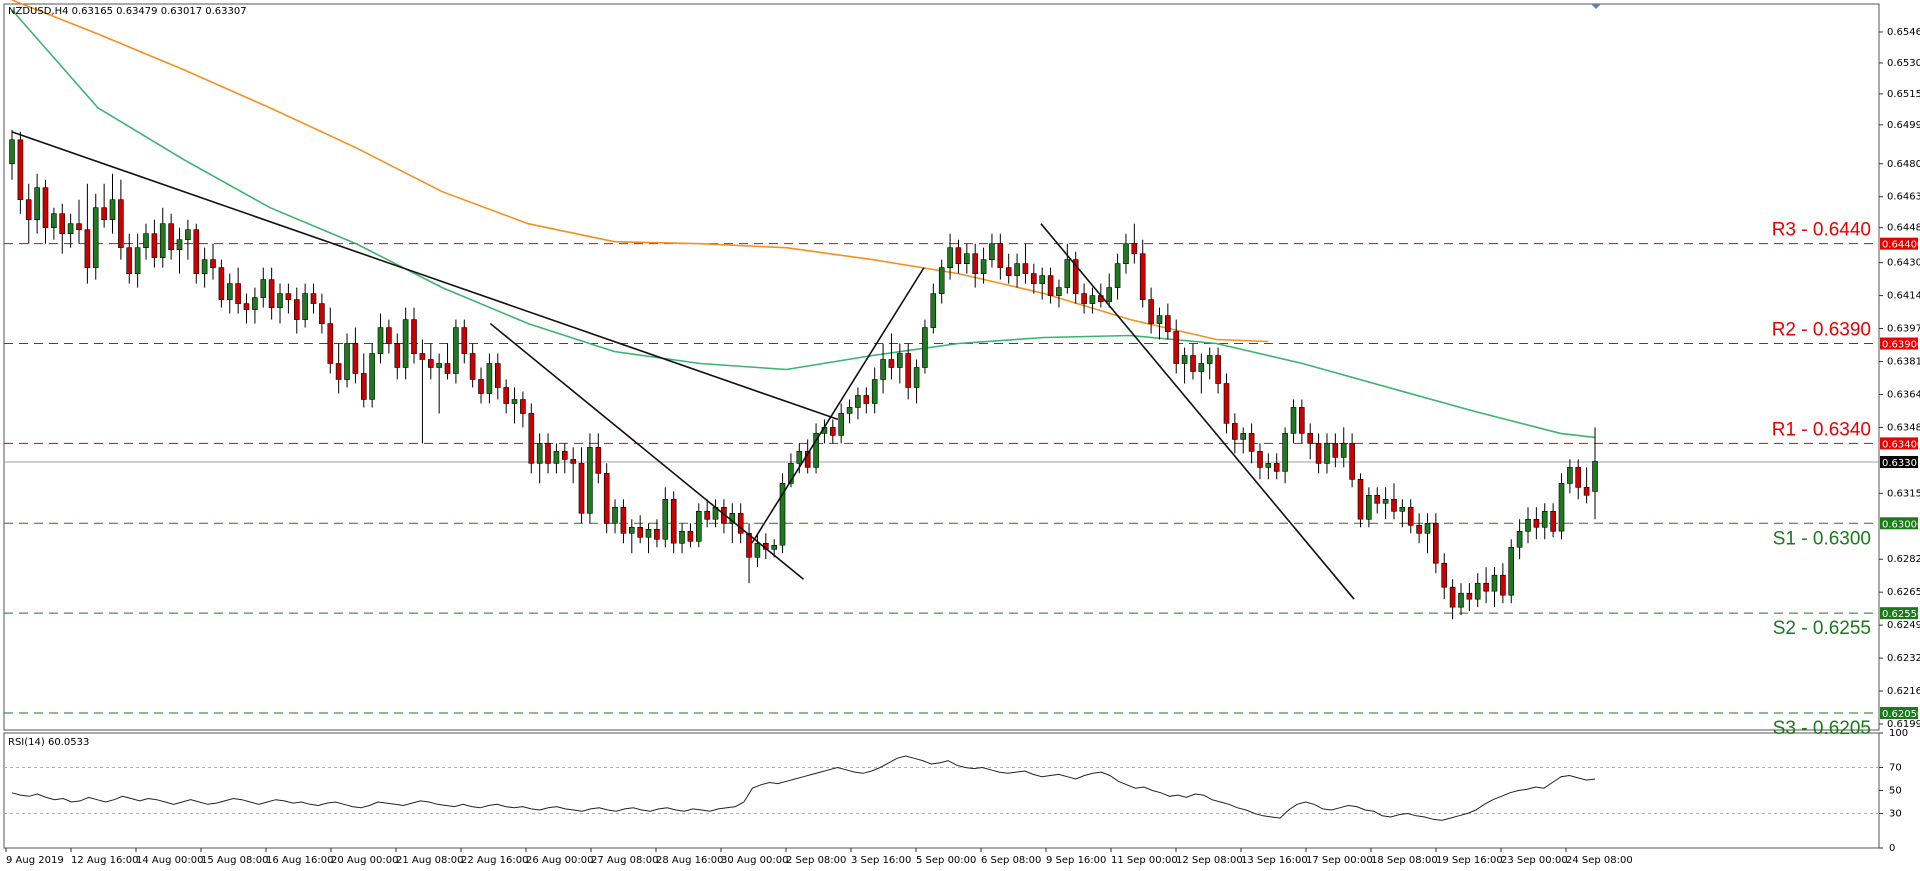 This screenshot has width=1920, height=871. I want to click on y-tick-label: 0.64995, so click(1903, 125).